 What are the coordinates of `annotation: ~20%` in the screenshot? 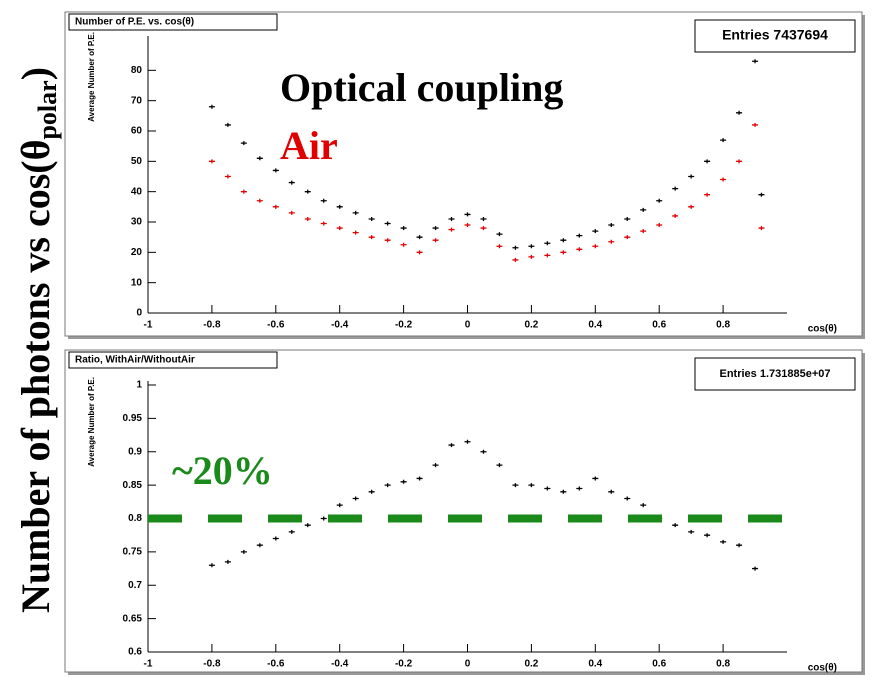 It's located at (222, 470).